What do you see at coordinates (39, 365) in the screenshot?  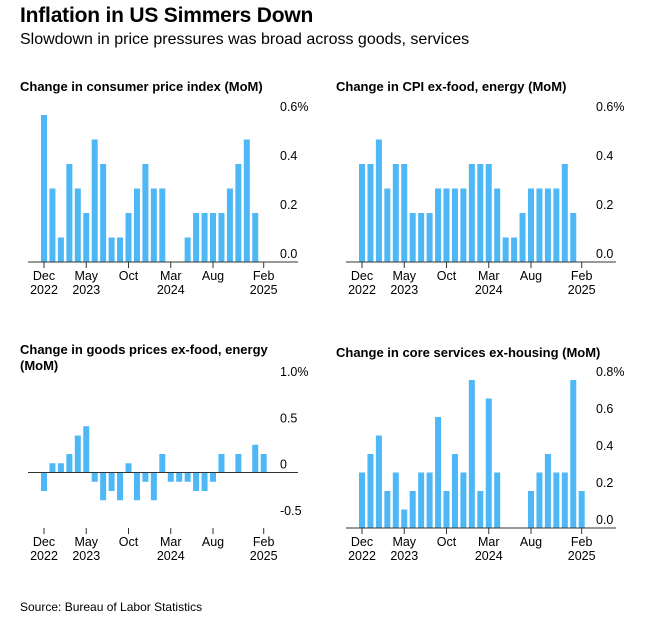 I see `chart-title: (MoM)` at bounding box center [39, 365].